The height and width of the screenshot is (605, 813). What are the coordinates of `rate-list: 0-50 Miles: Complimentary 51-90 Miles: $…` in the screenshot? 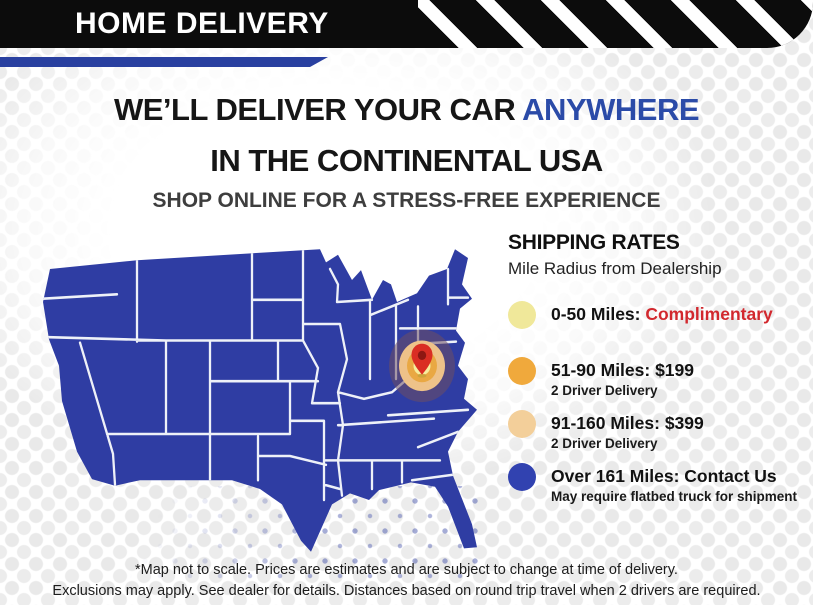 It's located at (658, 403).